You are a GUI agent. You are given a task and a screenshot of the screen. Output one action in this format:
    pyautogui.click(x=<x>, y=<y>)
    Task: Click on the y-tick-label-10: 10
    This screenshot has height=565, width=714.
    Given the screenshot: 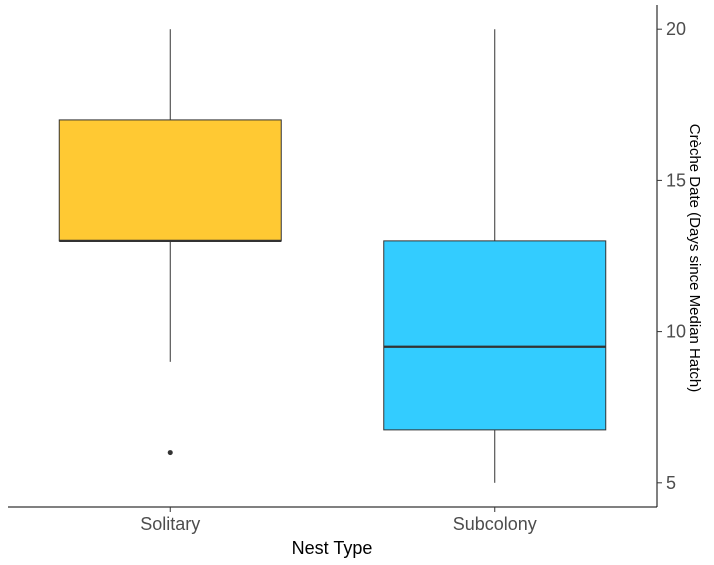 What is the action you would take?
    pyautogui.click(x=676, y=332)
    